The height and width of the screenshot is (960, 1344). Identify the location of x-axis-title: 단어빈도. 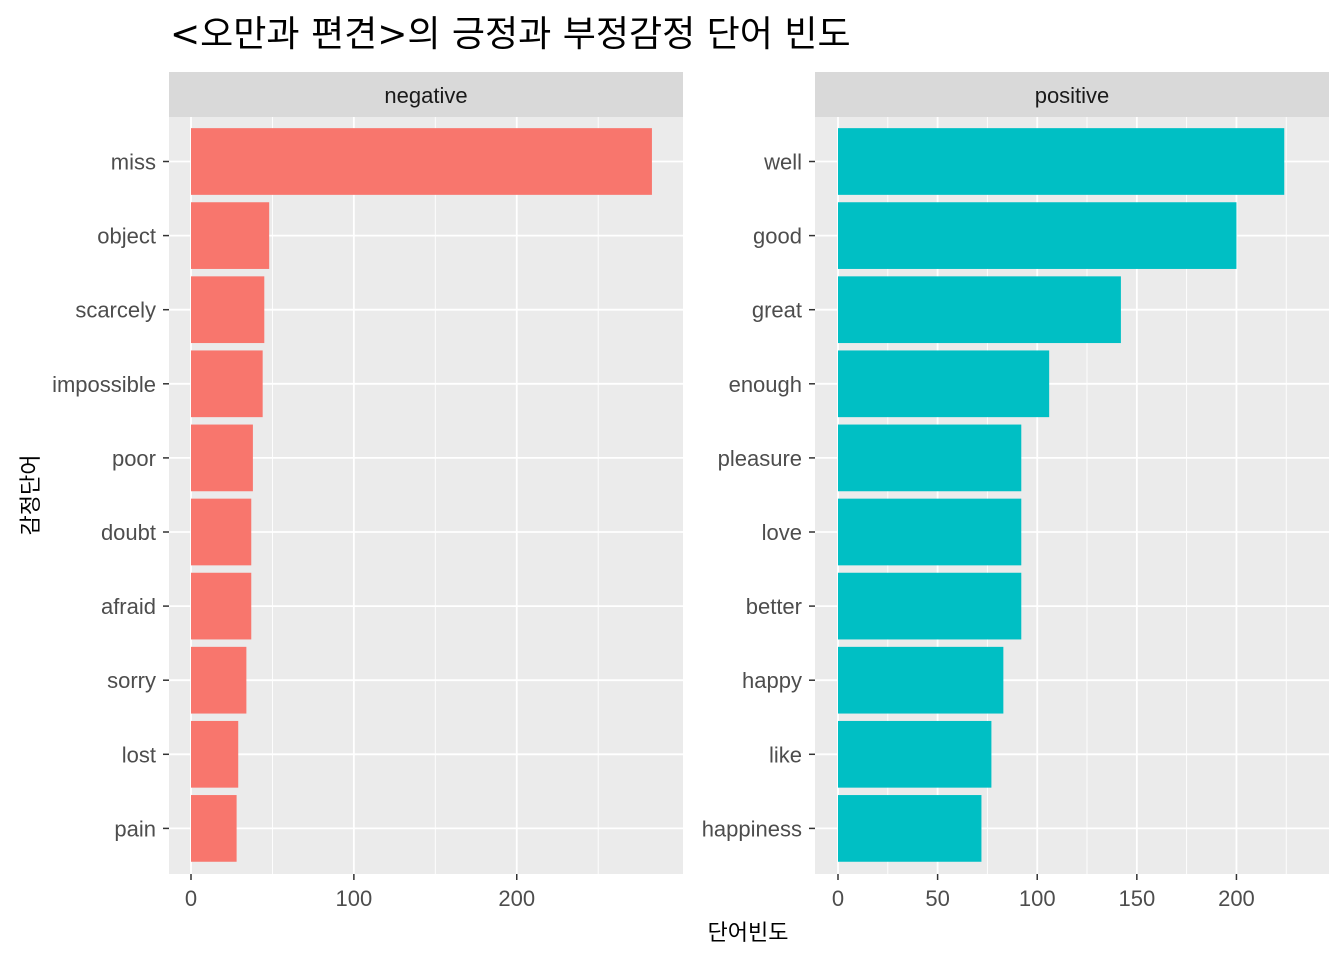
(748, 933).